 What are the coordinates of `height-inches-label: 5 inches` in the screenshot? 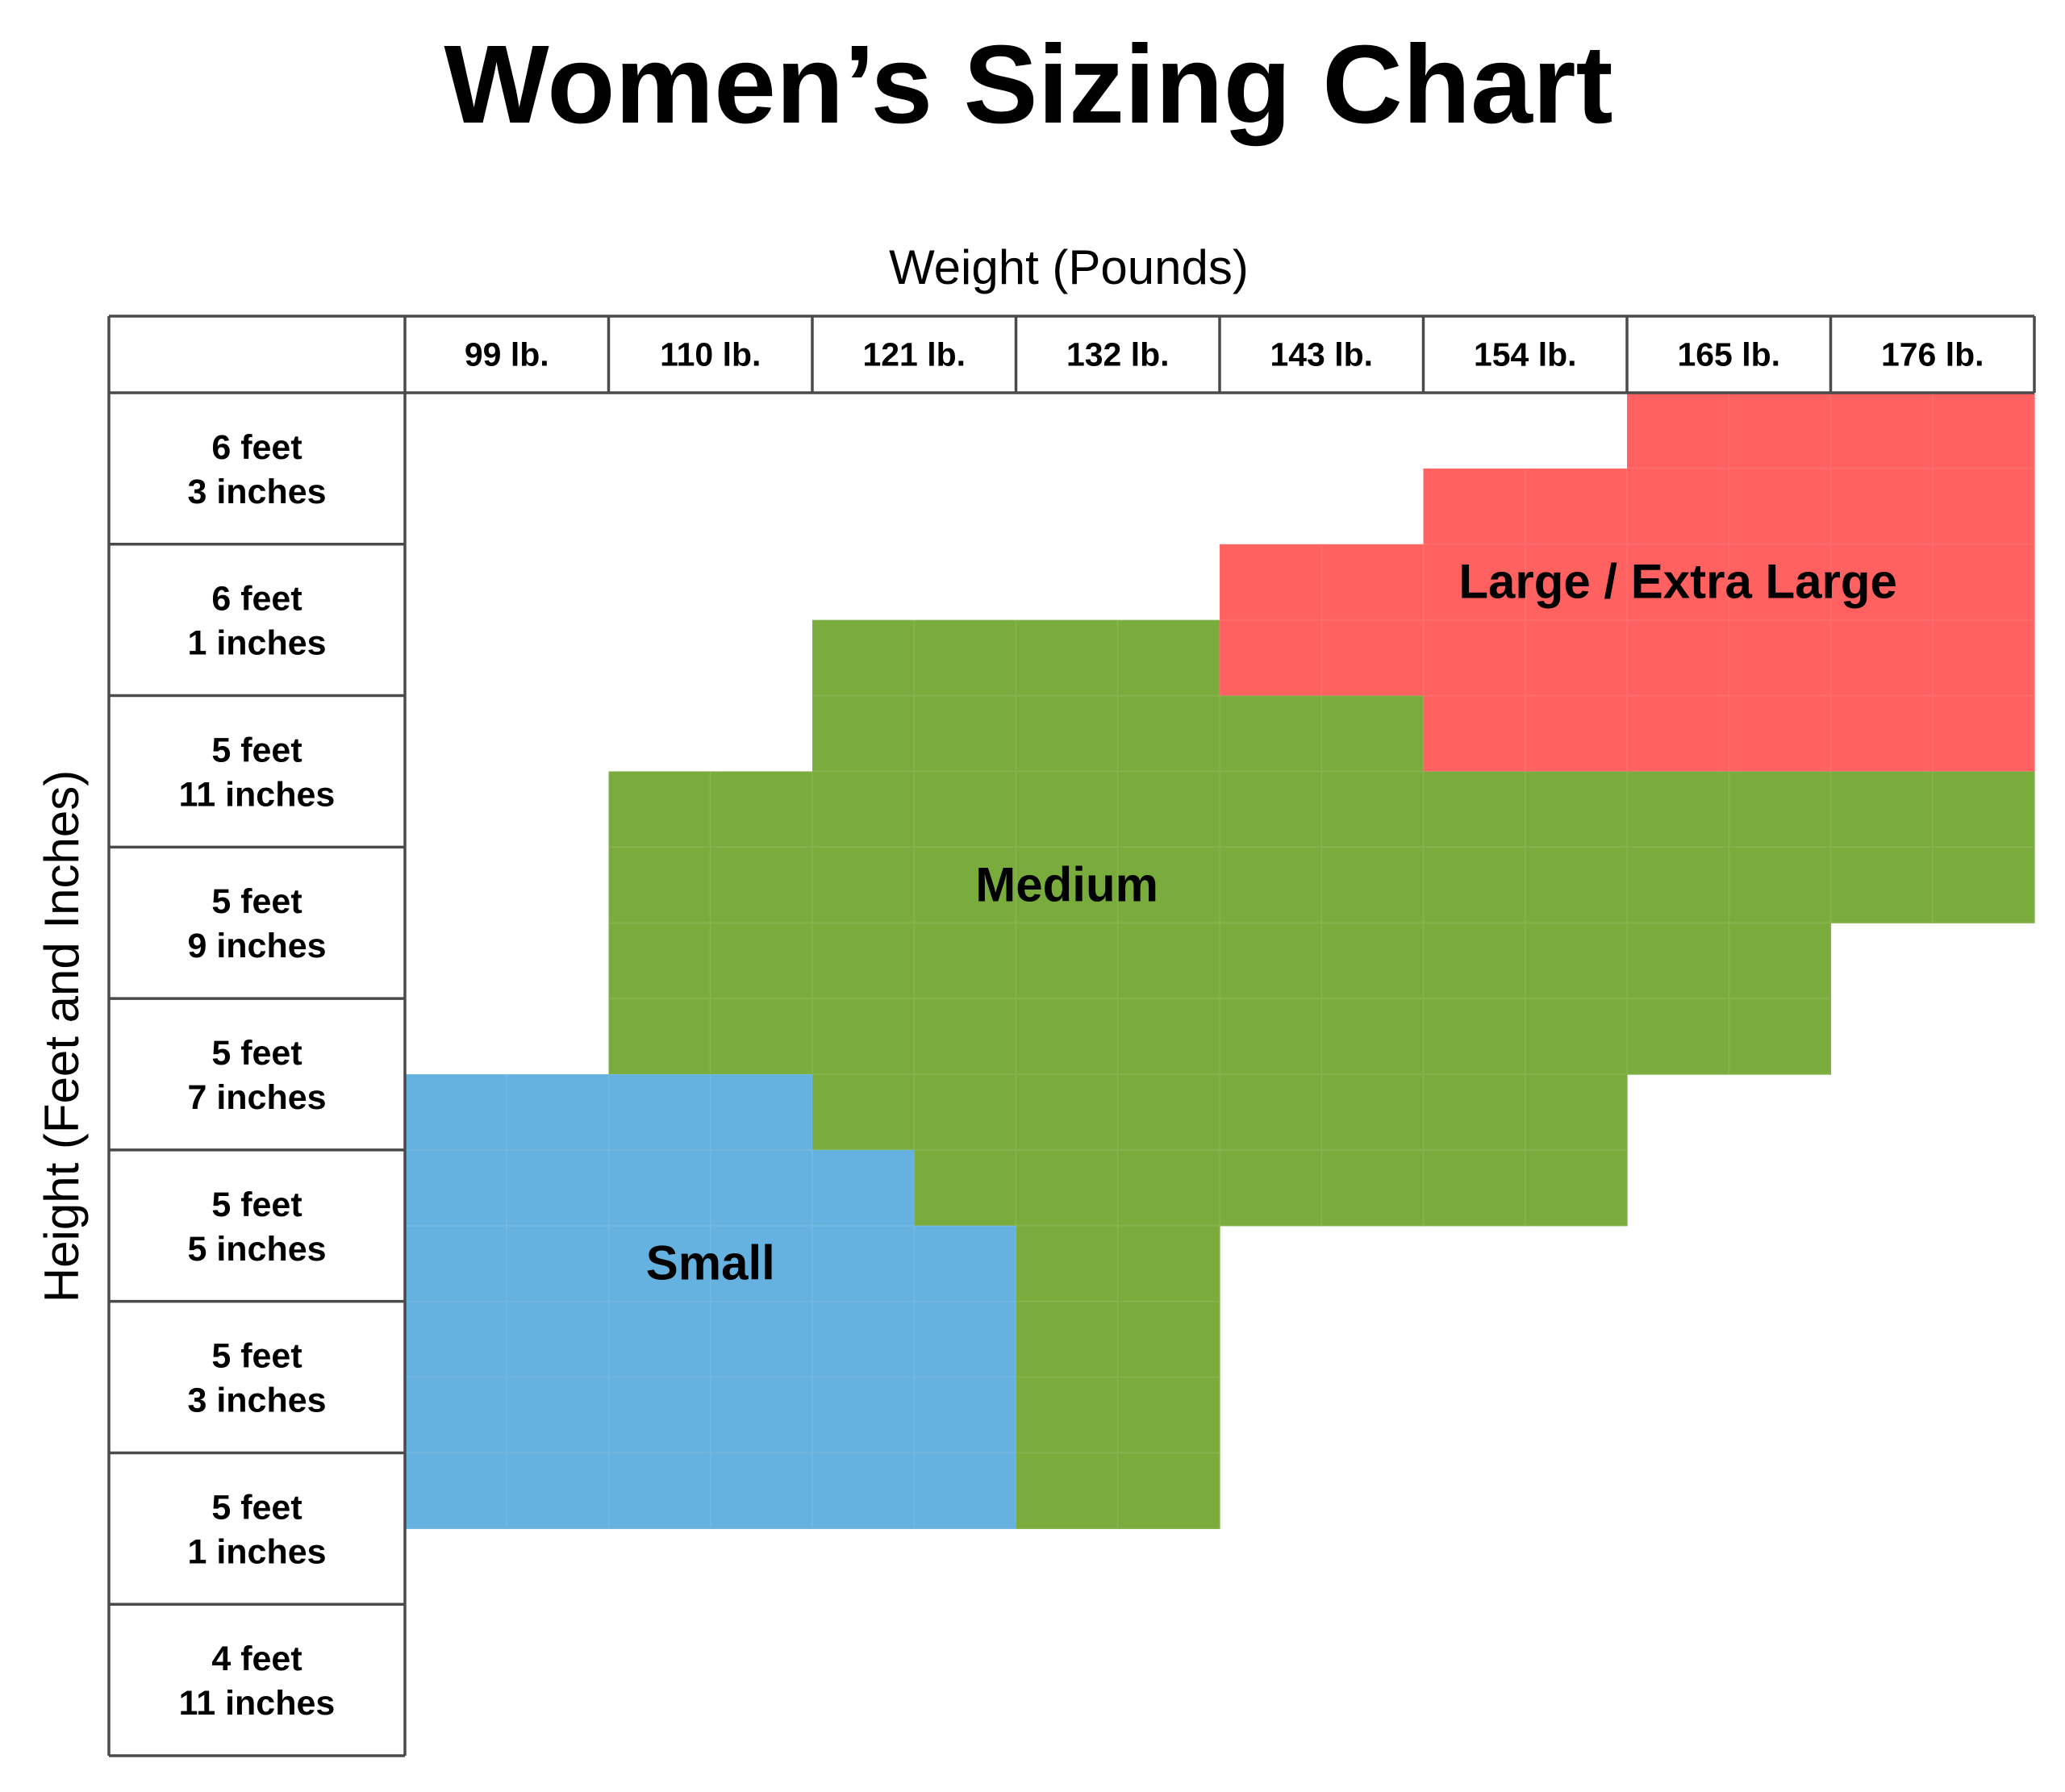 It's located at (256, 1249).